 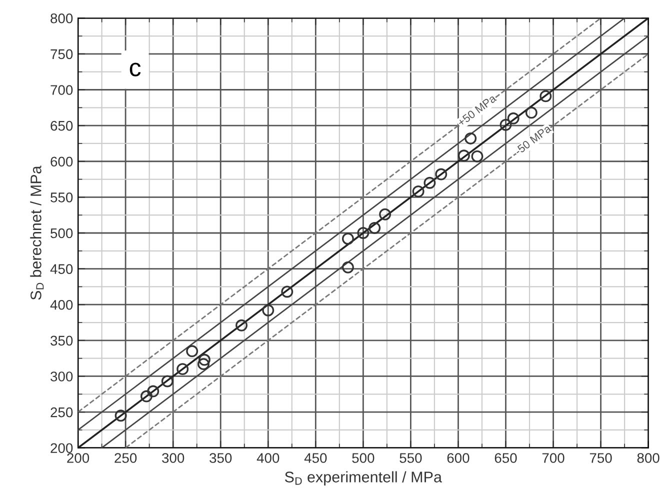 I want to click on y-tick-label: 250, so click(x=61, y=412).